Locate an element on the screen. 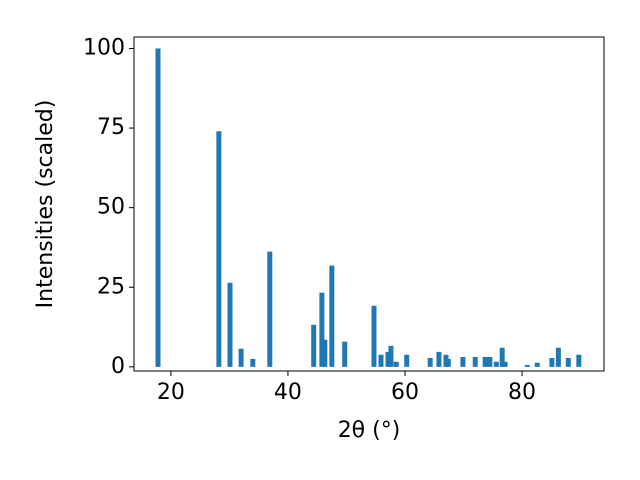  y-axis-label: Intensities (scaled) is located at coordinates (45, 204).